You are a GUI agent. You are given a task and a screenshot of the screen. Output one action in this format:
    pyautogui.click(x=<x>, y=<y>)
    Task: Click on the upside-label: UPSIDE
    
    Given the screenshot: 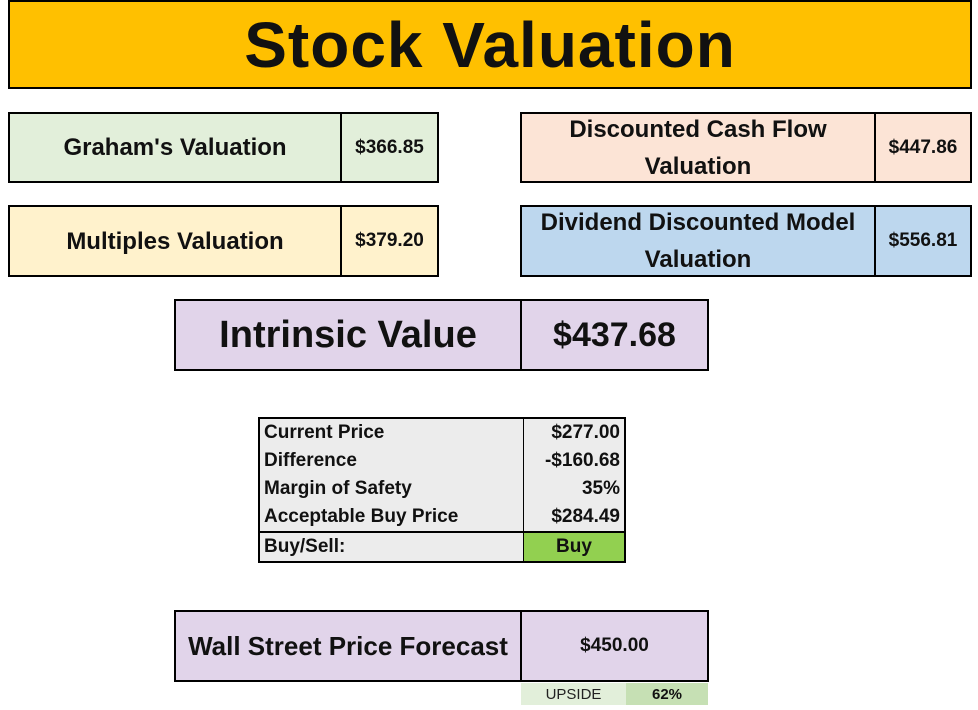 What is the action you would take?
    pyautogui.click(x=573, y=694)
    